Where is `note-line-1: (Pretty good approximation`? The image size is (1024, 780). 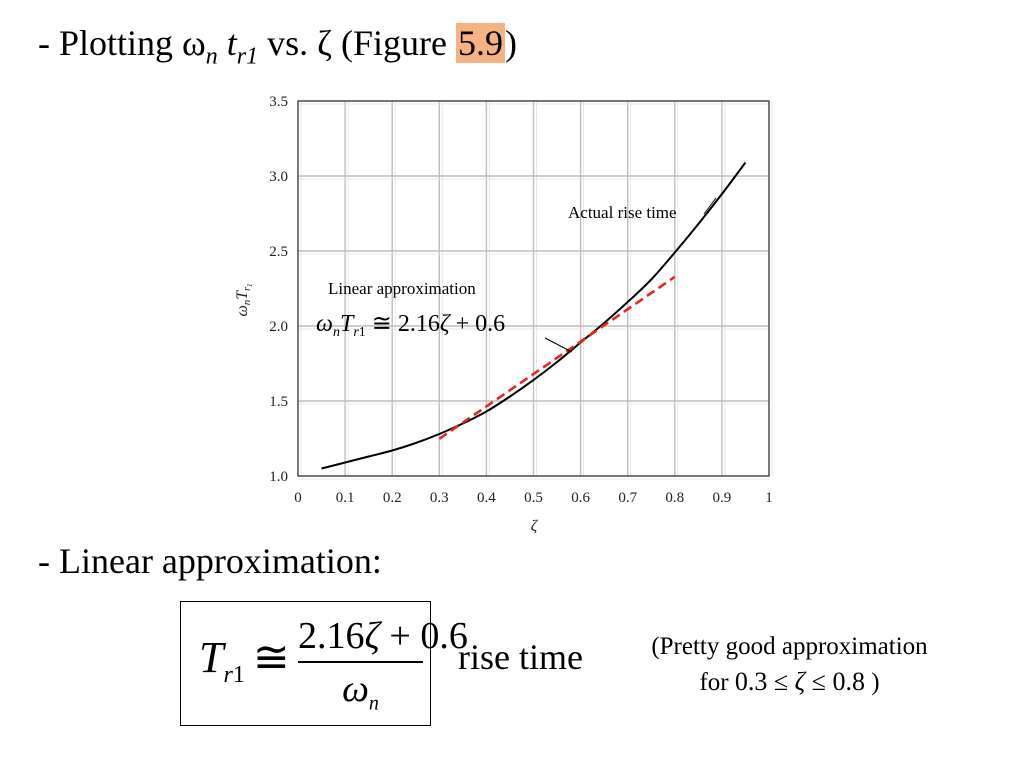
note-line-1: (Pretty good approximation is located at coordinates (789, 646).